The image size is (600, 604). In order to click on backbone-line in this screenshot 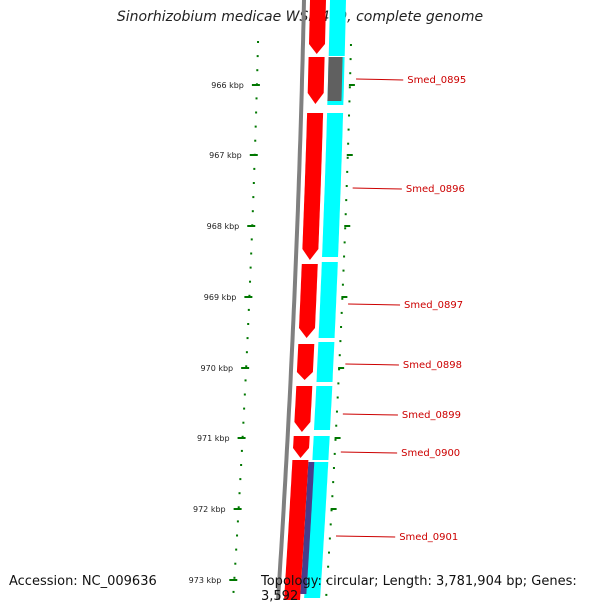, I will do `click(291, 300)`.